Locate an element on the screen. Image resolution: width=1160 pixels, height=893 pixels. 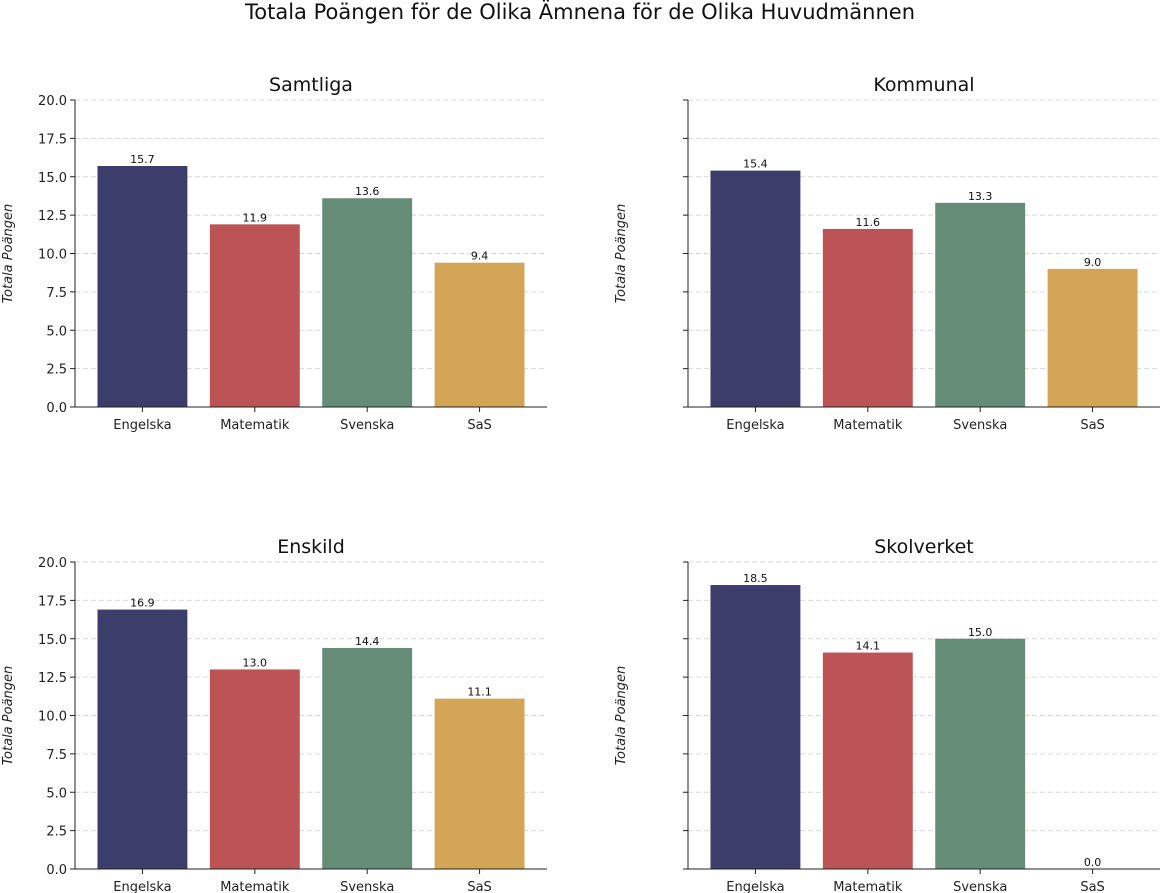
bar-value-label: 16.9 is located at coordinates (142, 603).